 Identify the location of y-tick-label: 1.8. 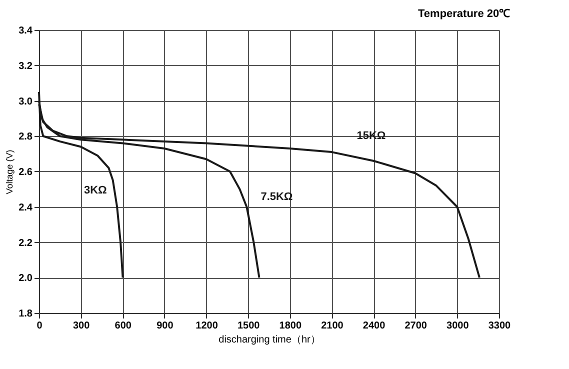
(25, 314).